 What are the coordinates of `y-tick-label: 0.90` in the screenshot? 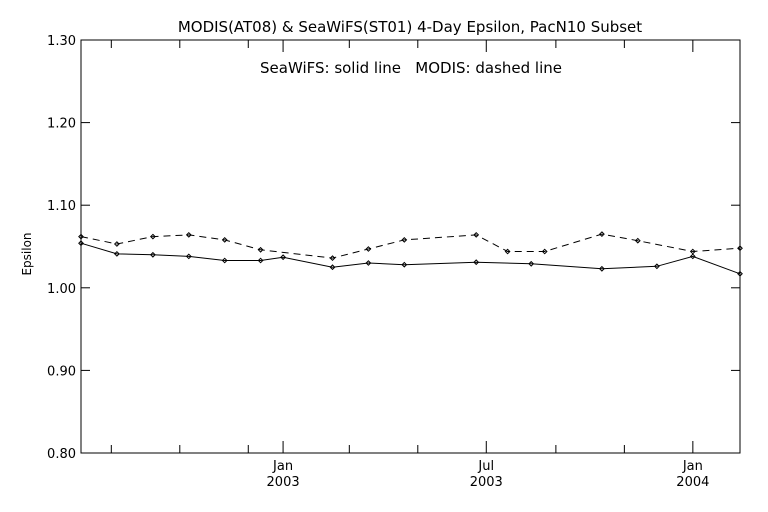 It's located at (61, 371).